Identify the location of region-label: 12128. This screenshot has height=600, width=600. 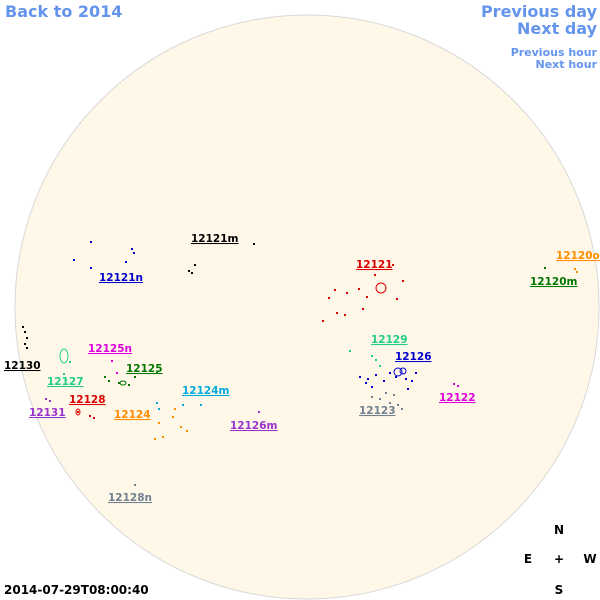
(87, 400).